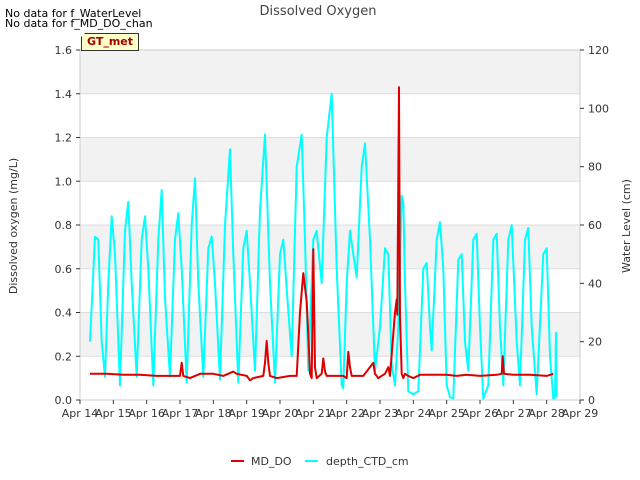  I want to click on y2-tick-label: 80, so click(595, 167).